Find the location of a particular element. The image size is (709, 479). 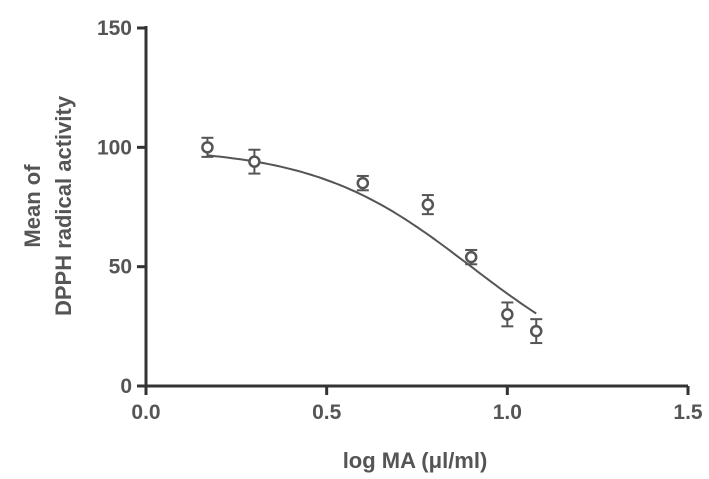

y-tick-label: 50 is located at coordinates (120, 267).